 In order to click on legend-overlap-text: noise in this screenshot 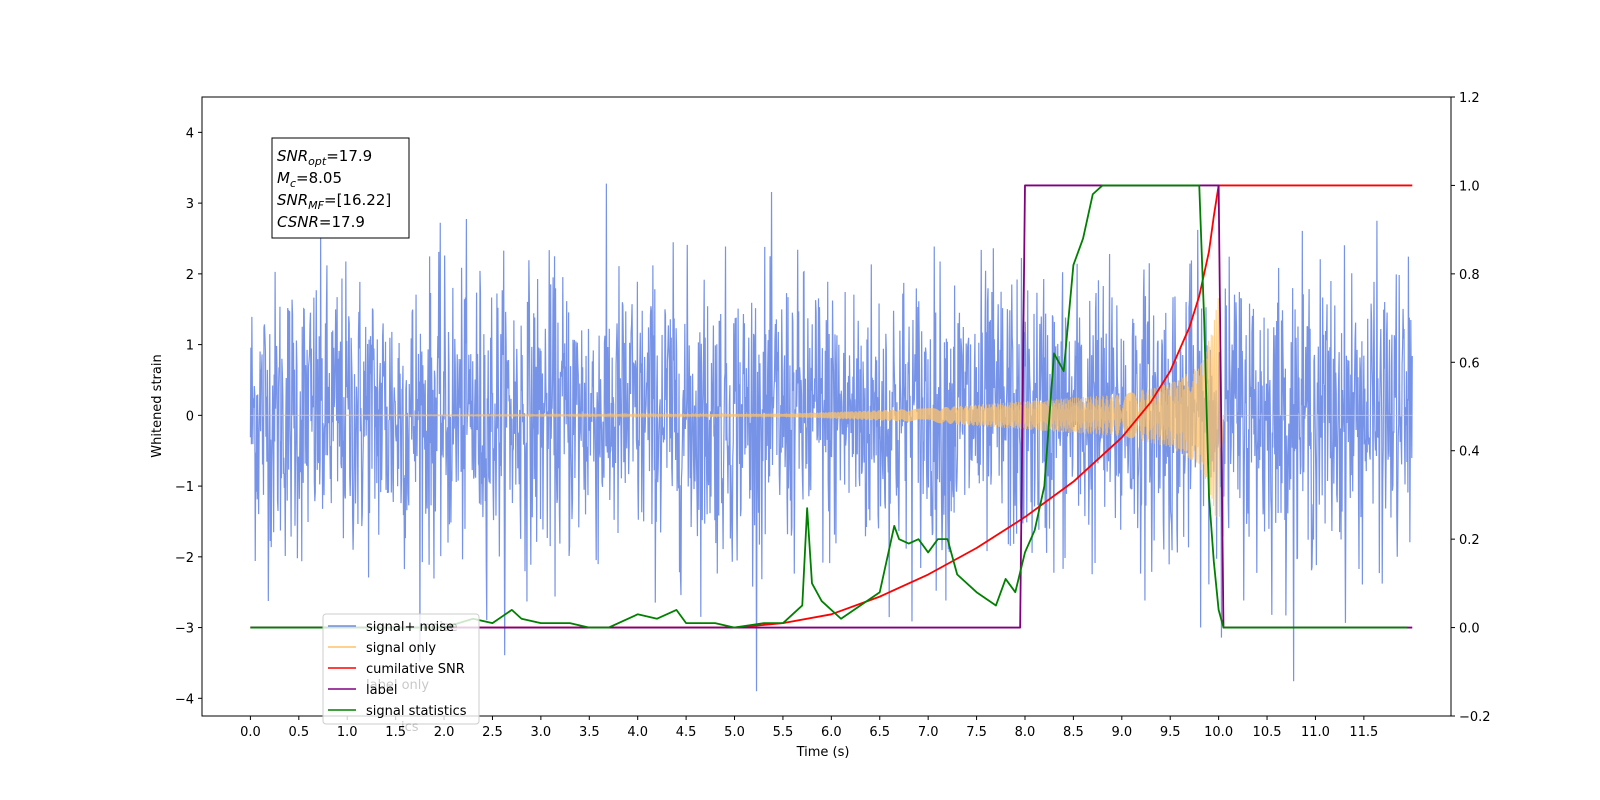, I will do `click(440, 627)`.